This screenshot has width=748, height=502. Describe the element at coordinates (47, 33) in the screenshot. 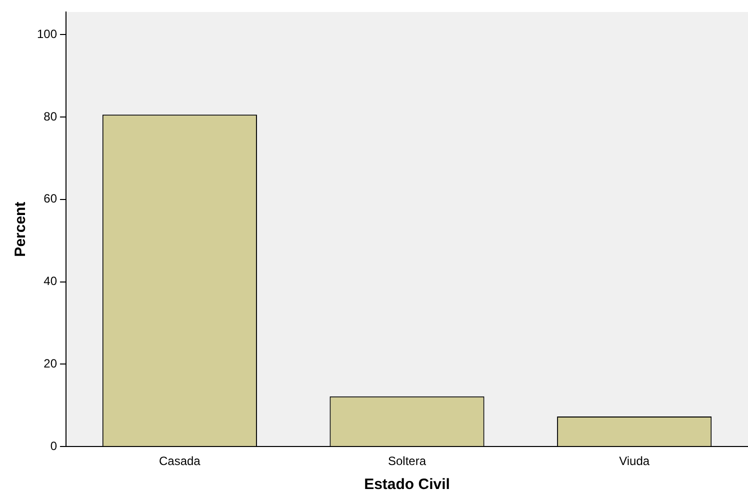

I see `y-tick-label: 100` at that location.